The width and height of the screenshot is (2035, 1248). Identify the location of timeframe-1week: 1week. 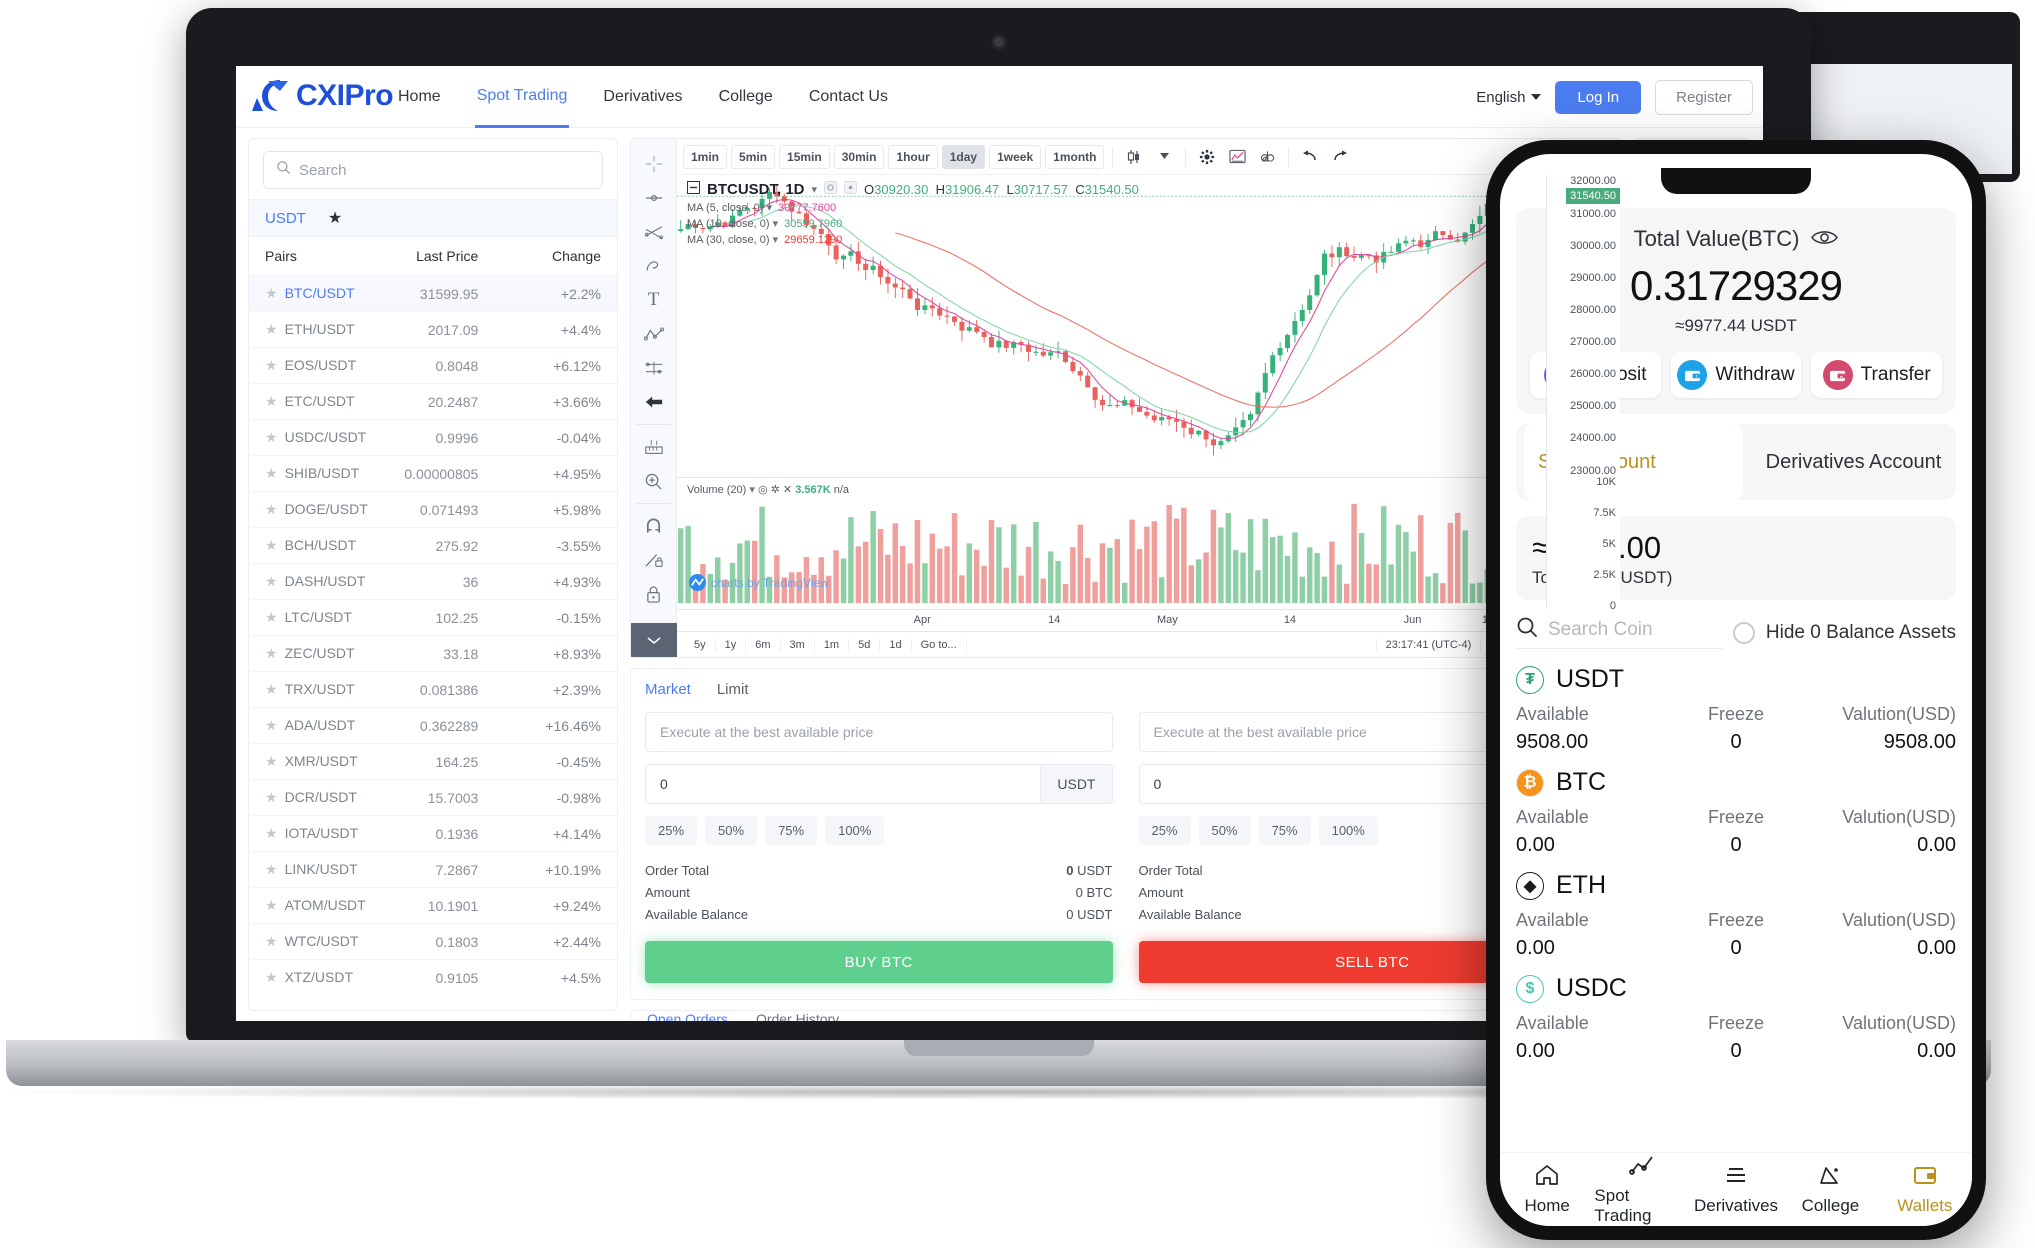
(1015, 156).